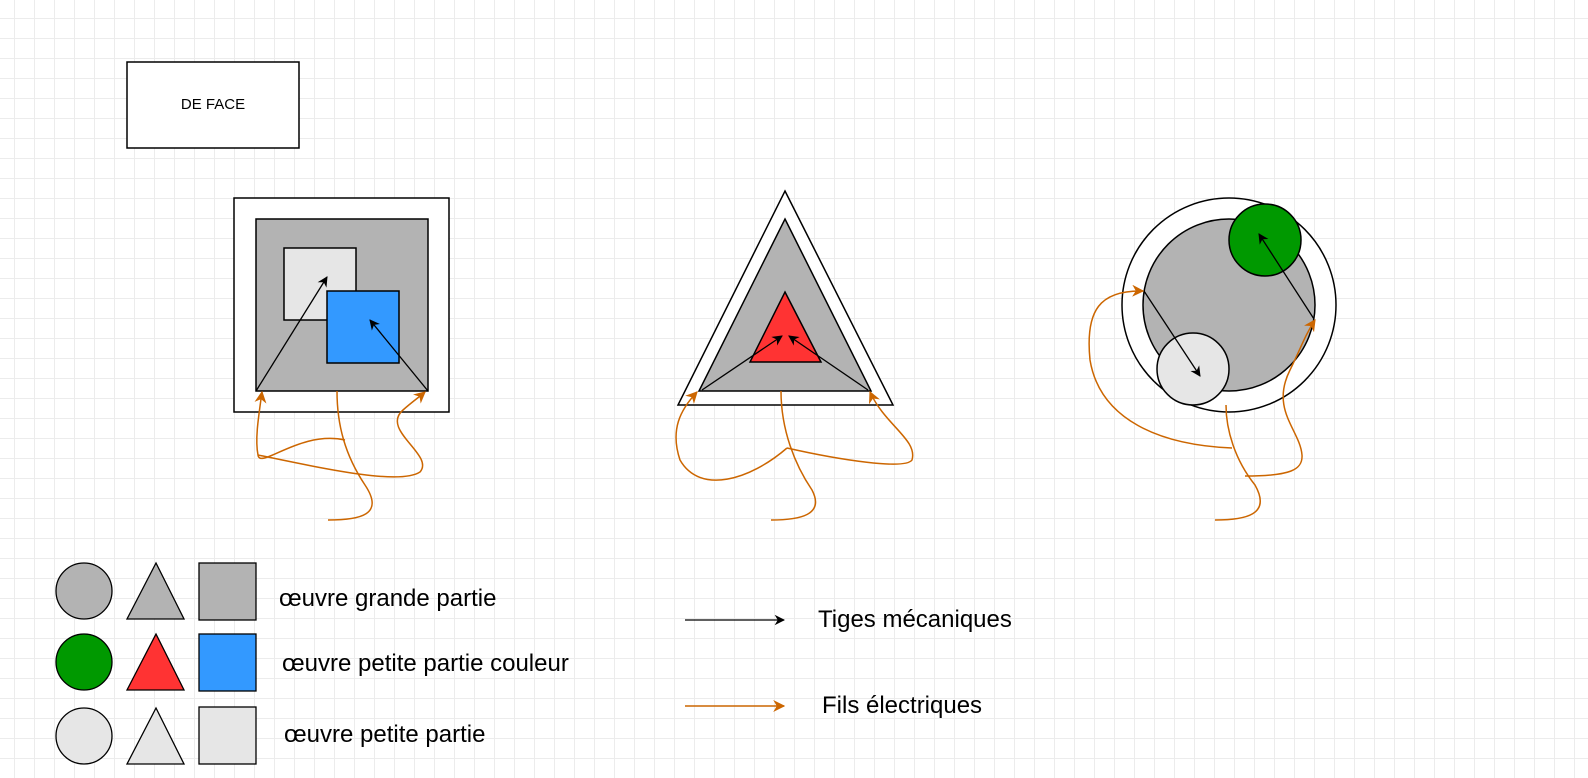 The width and height of the screenshot is (1588, 778). Describe the element at coordinates (155, 661) in the screenshot. I see `legend-triangle-couleur` at that location.